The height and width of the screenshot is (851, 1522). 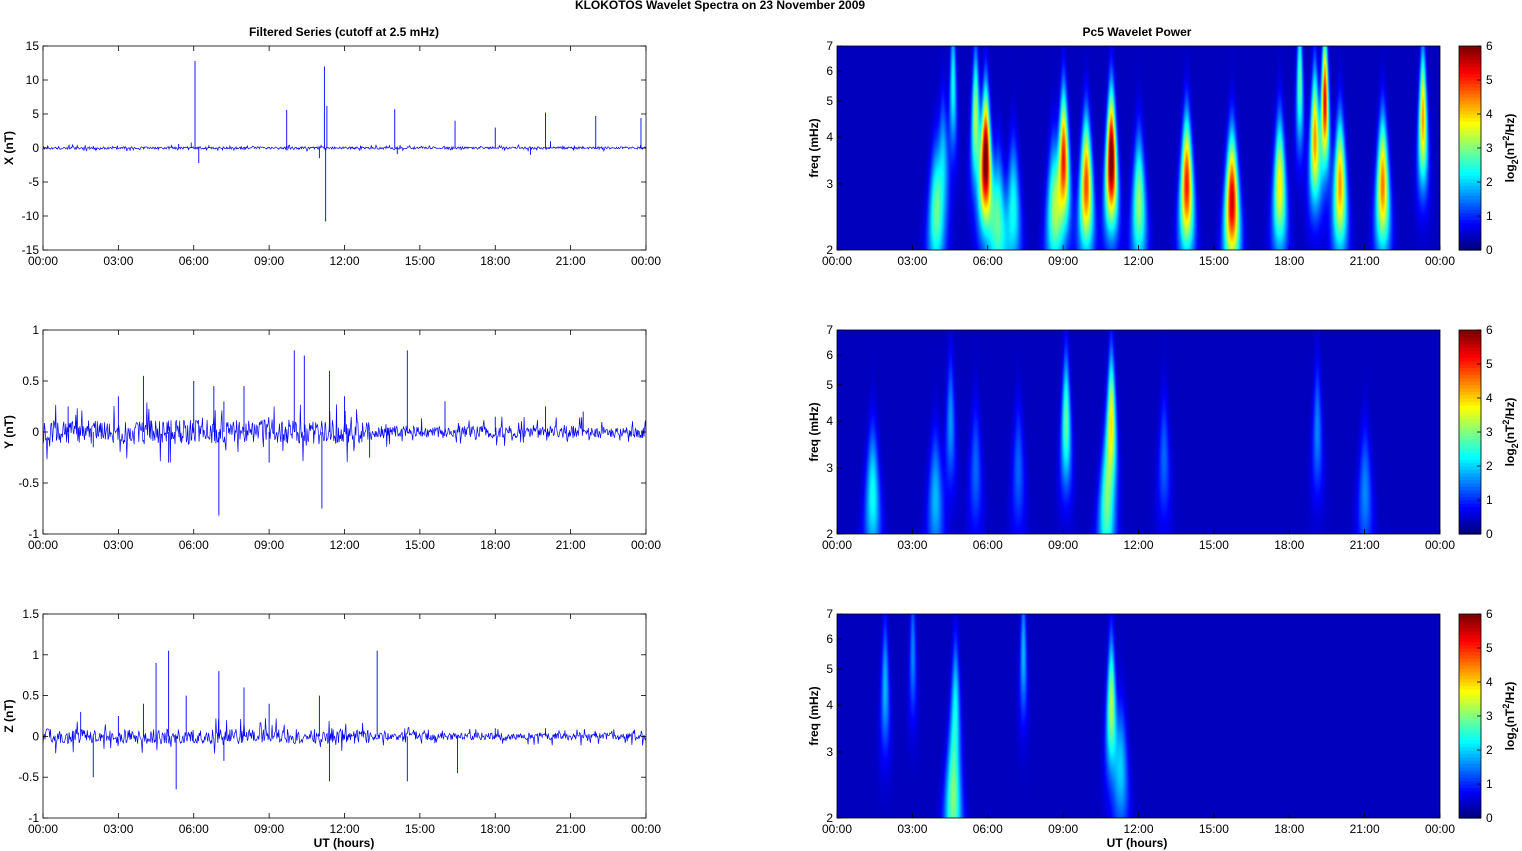 I want to click on x-axis-label-left: UT (hours), so click(x=344, y=843).